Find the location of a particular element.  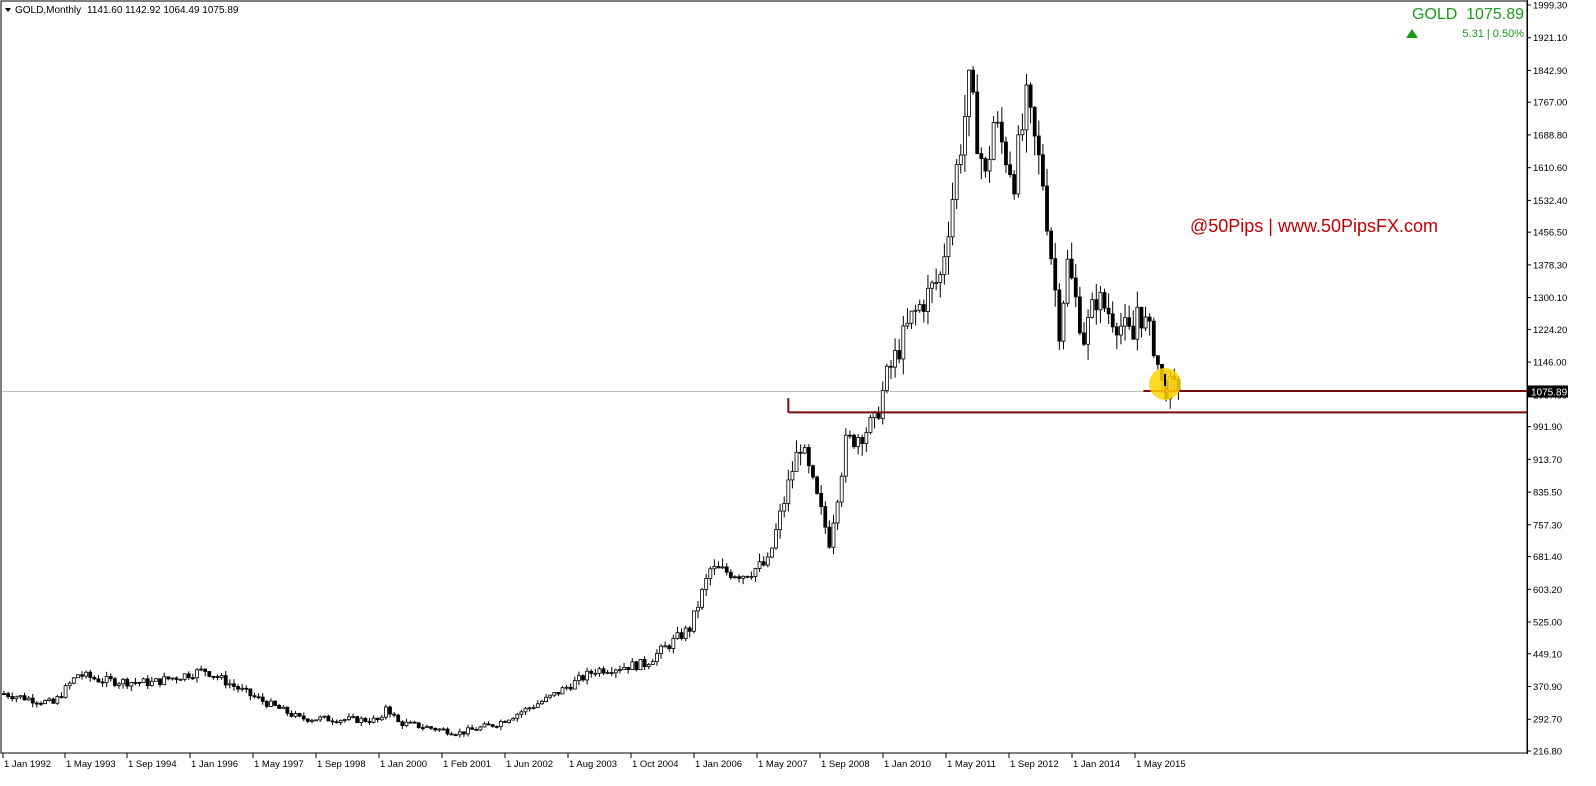

price-tick-label: 1767.00 is located at coordinates (1550, 103).